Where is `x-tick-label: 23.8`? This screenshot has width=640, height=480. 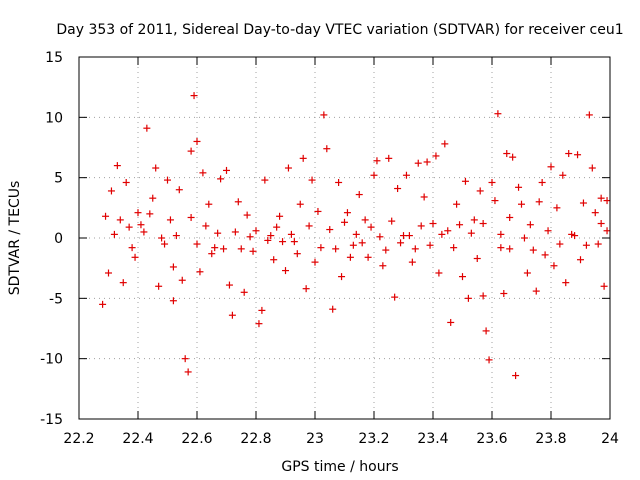 x-tick-label: 23.8 is located at coordinates (550, 439).